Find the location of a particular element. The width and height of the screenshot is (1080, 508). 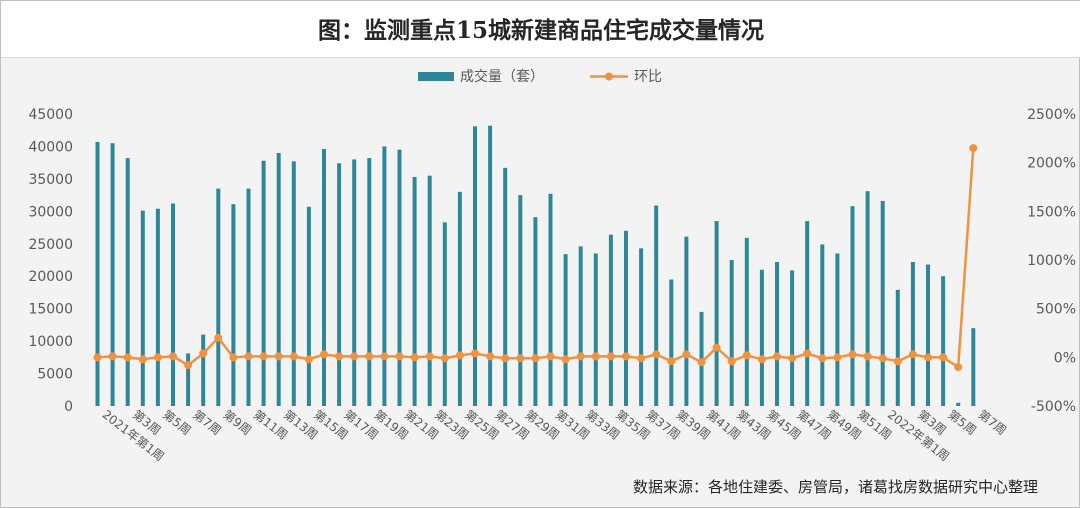

y-left-tick-label: 30000 is located at coordinates (50, 212).